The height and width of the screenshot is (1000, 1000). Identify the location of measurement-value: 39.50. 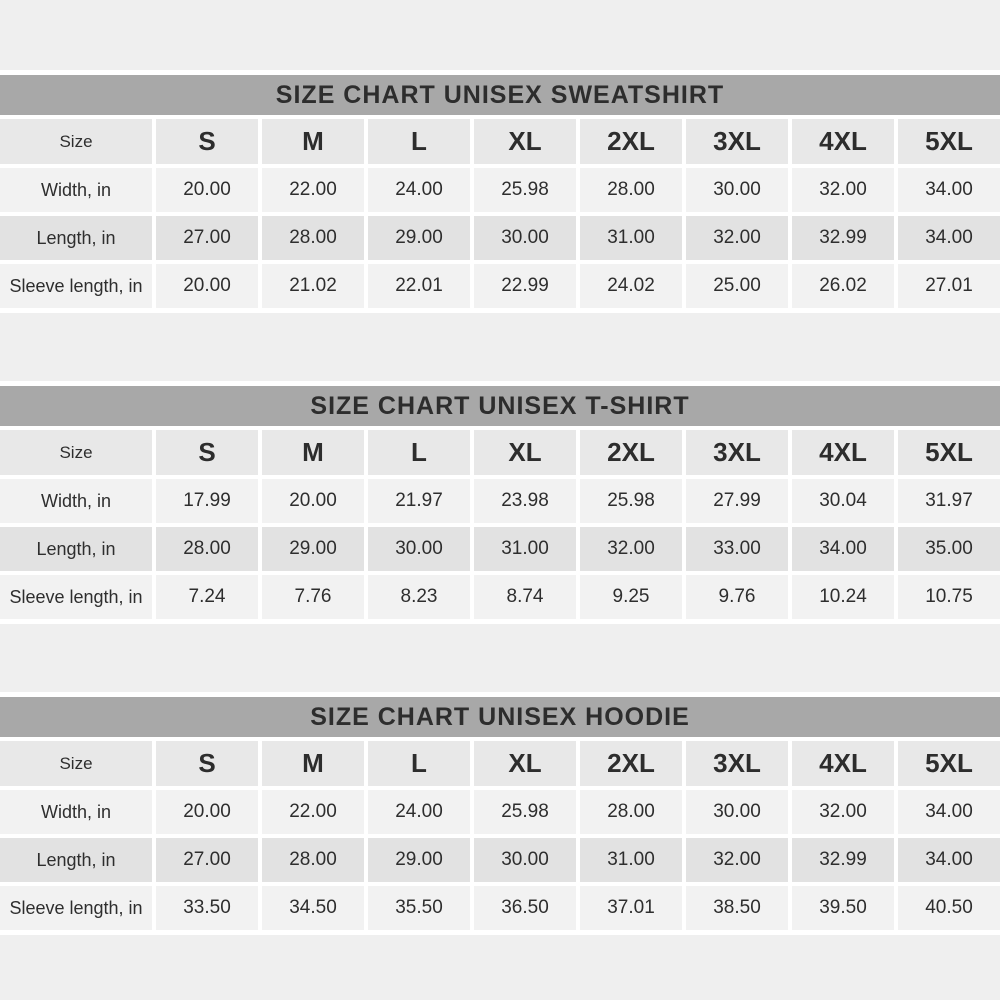
(843, 908).